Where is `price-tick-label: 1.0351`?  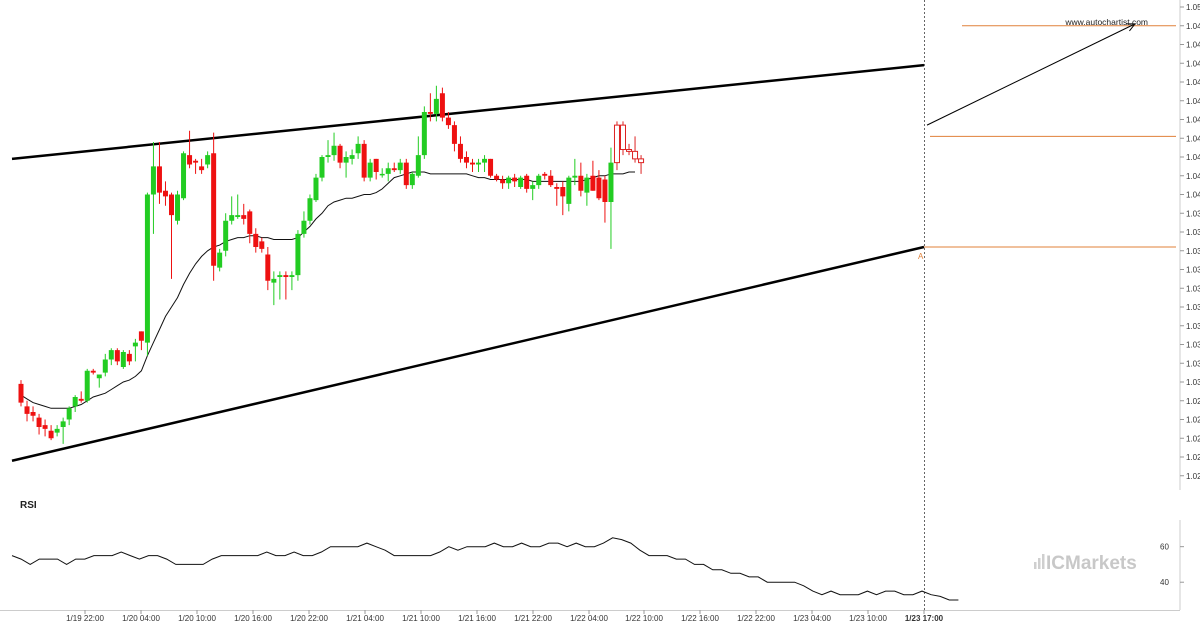 price-tick-label: 1.0351 is located at coordinates (1193, 288).